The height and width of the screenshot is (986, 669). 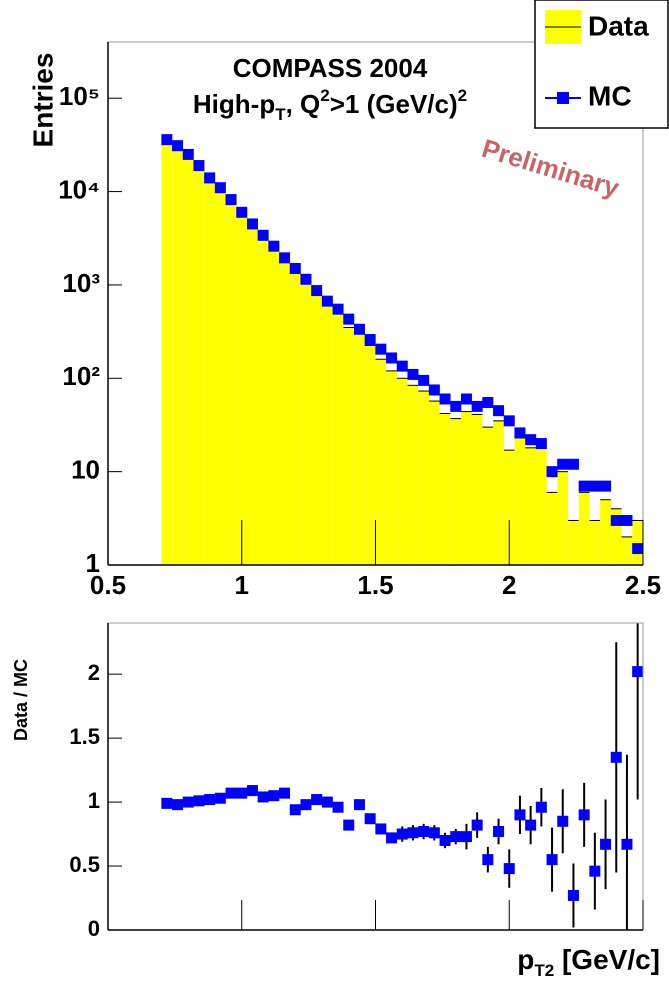 I want to click on x-tick-label: 2.5, so click(x=643, y=585).